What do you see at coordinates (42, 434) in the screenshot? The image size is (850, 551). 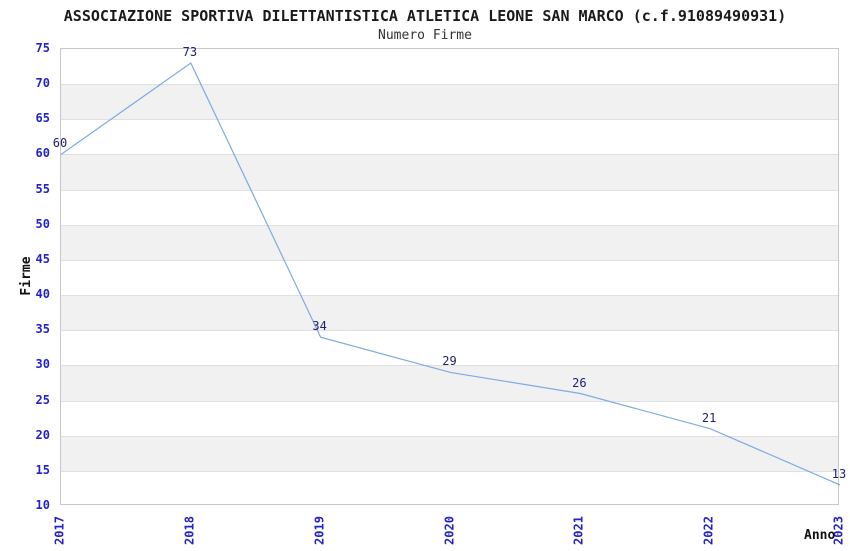 I see `y-tick-label: 20` at bounding box center [42, 434].